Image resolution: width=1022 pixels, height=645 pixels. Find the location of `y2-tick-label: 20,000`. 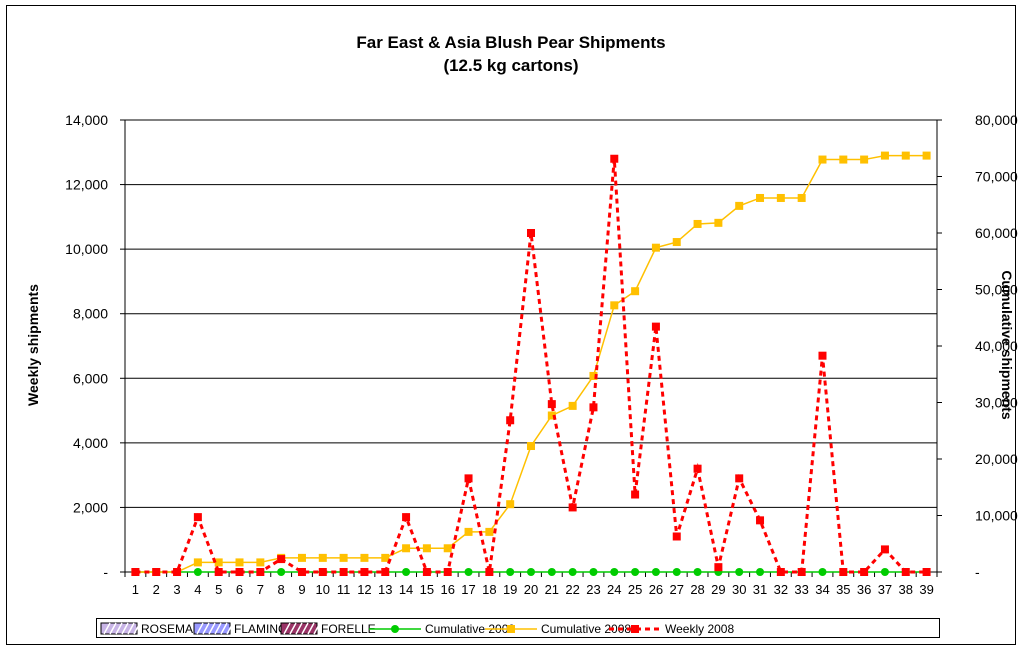

y2-tick-label: 20,000 is located at coordinates (996, 459).